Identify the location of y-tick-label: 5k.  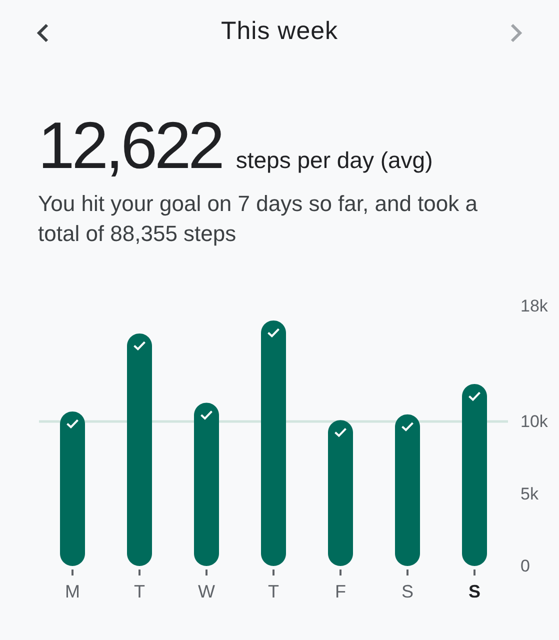
(529, 494).